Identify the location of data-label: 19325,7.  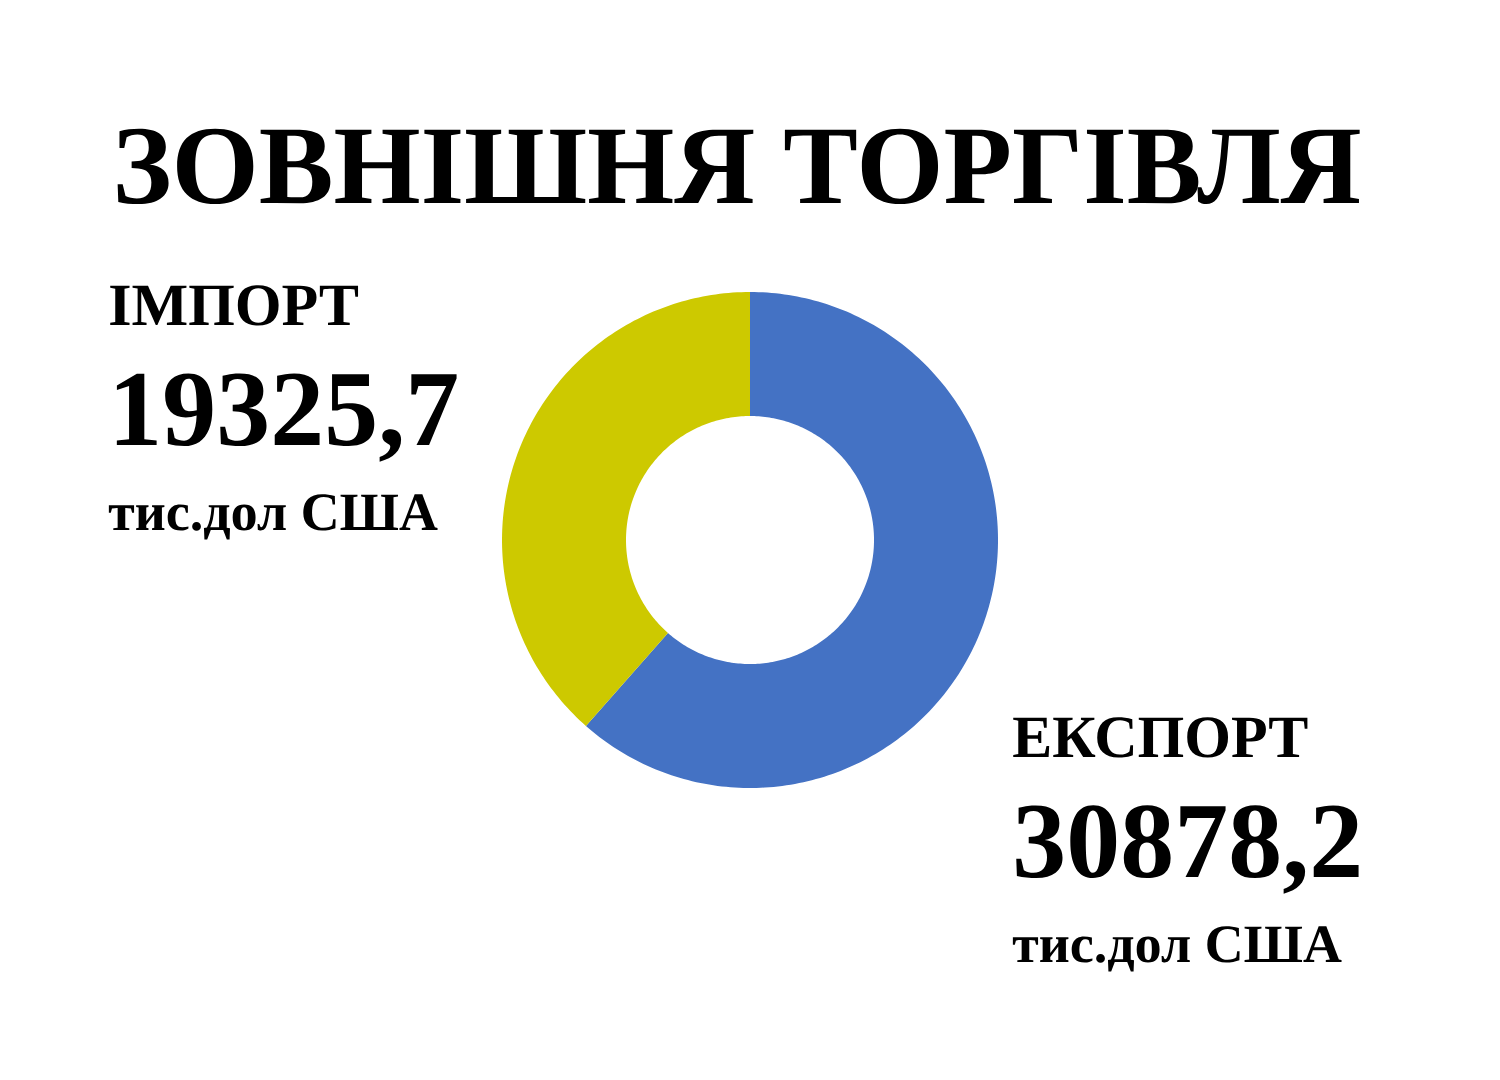
(286, 417).